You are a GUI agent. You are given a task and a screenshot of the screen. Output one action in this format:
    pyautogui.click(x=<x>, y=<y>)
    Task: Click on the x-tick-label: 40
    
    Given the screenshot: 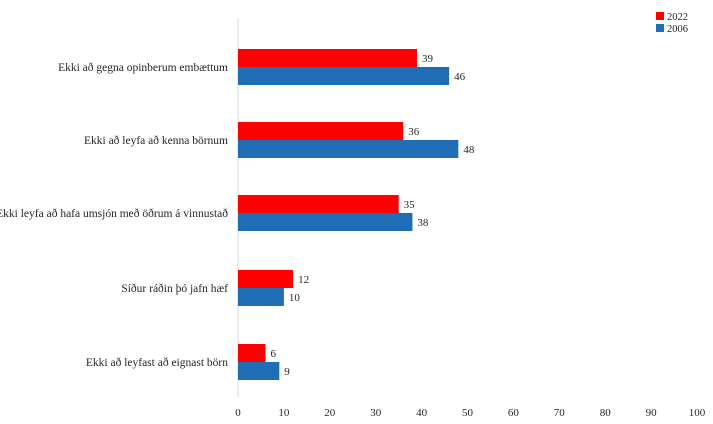 What is the action you would take?
    pyautogui.click(x=422, y=413)
    